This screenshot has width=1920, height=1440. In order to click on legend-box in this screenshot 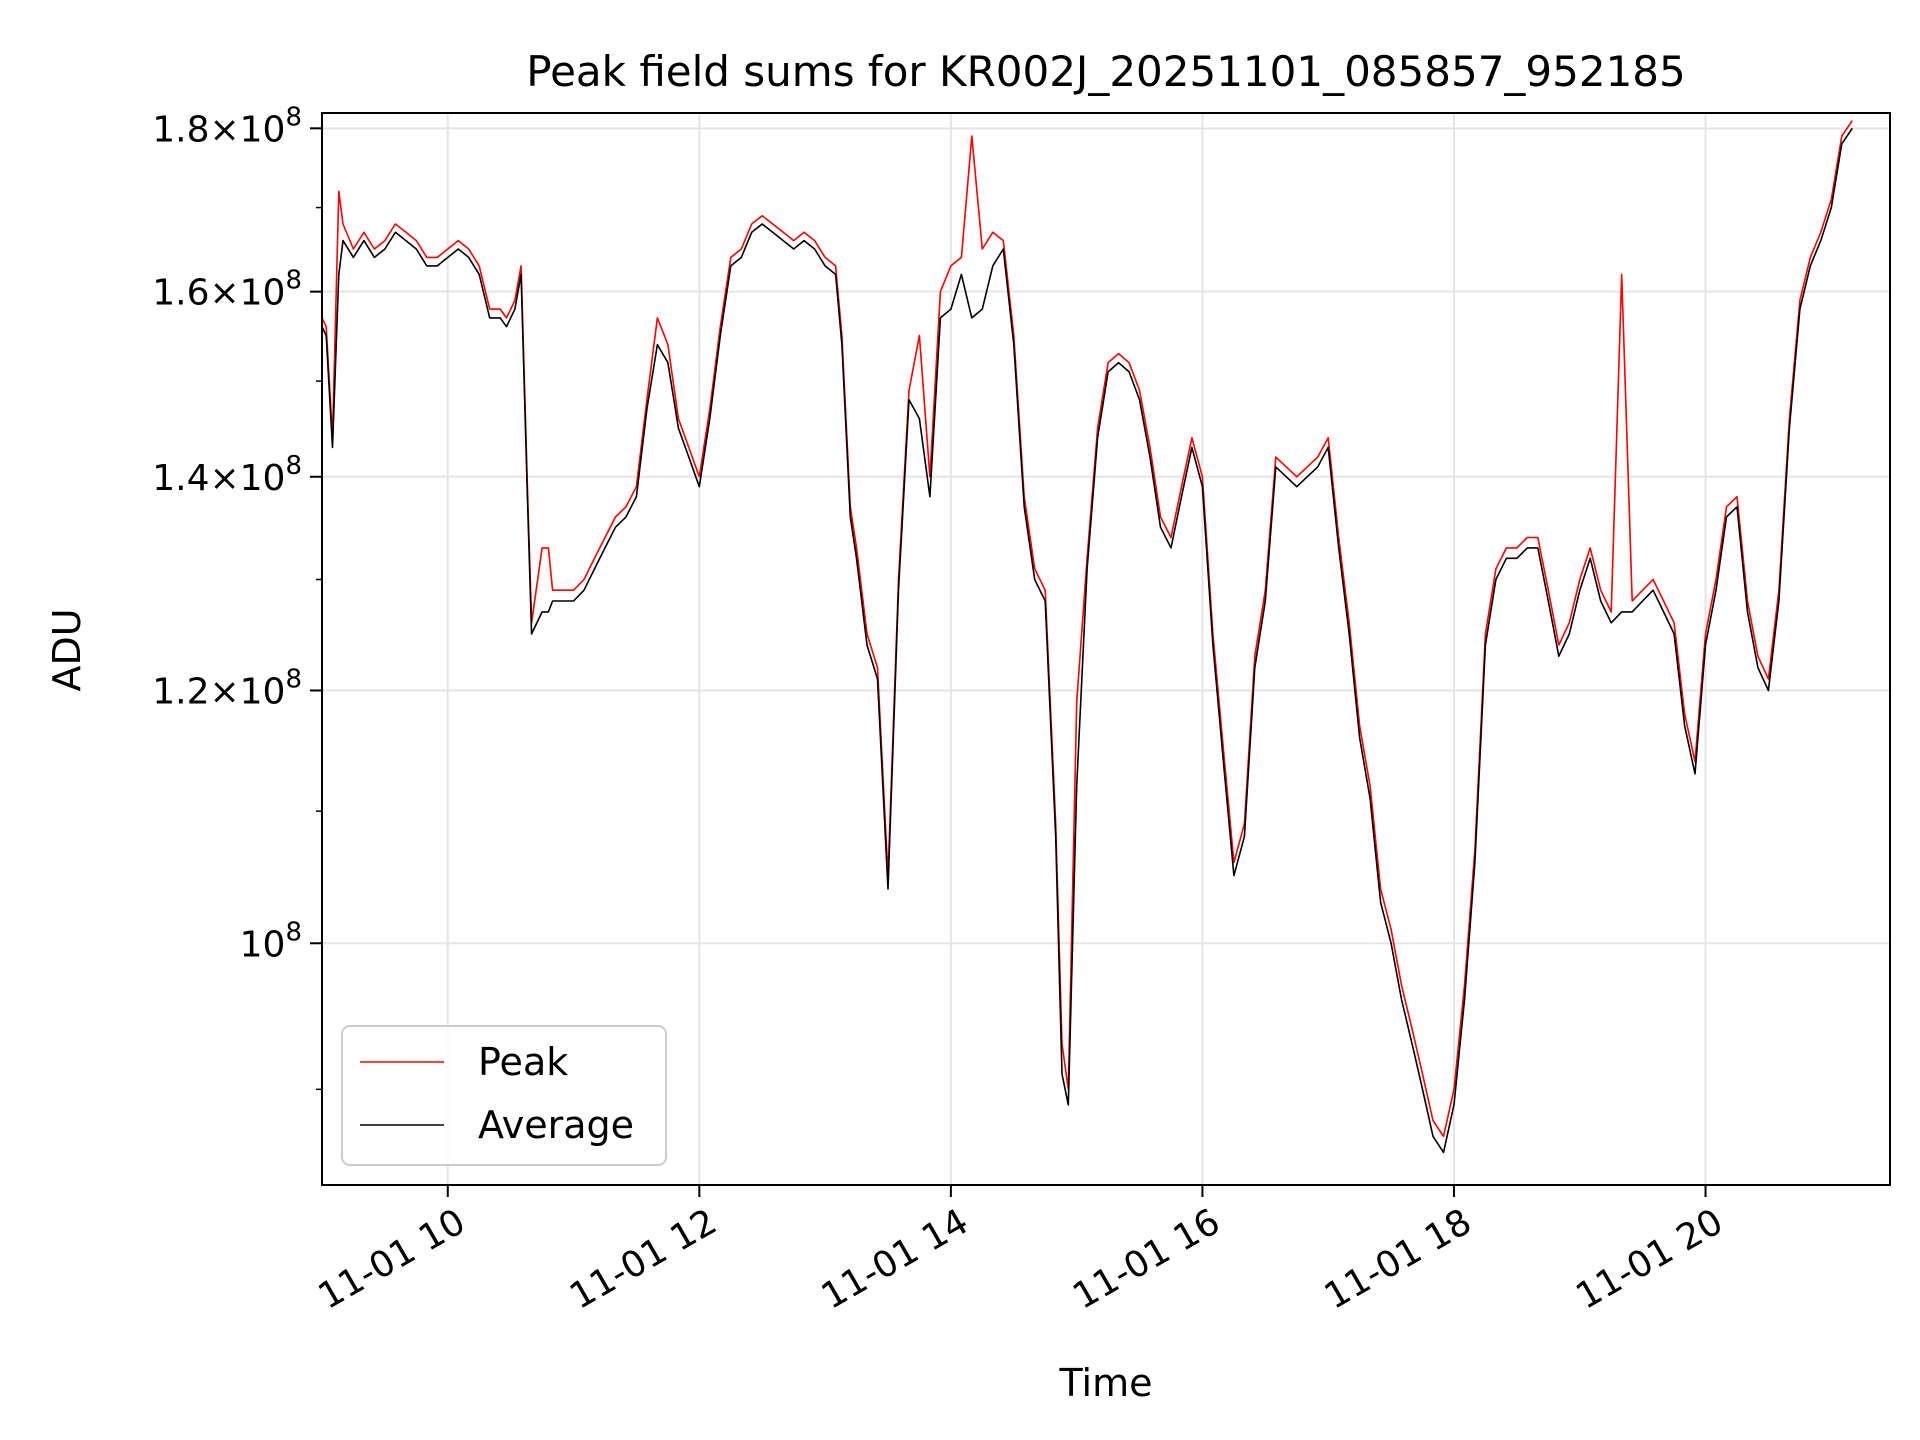, I will do `click(504, 1095)`.